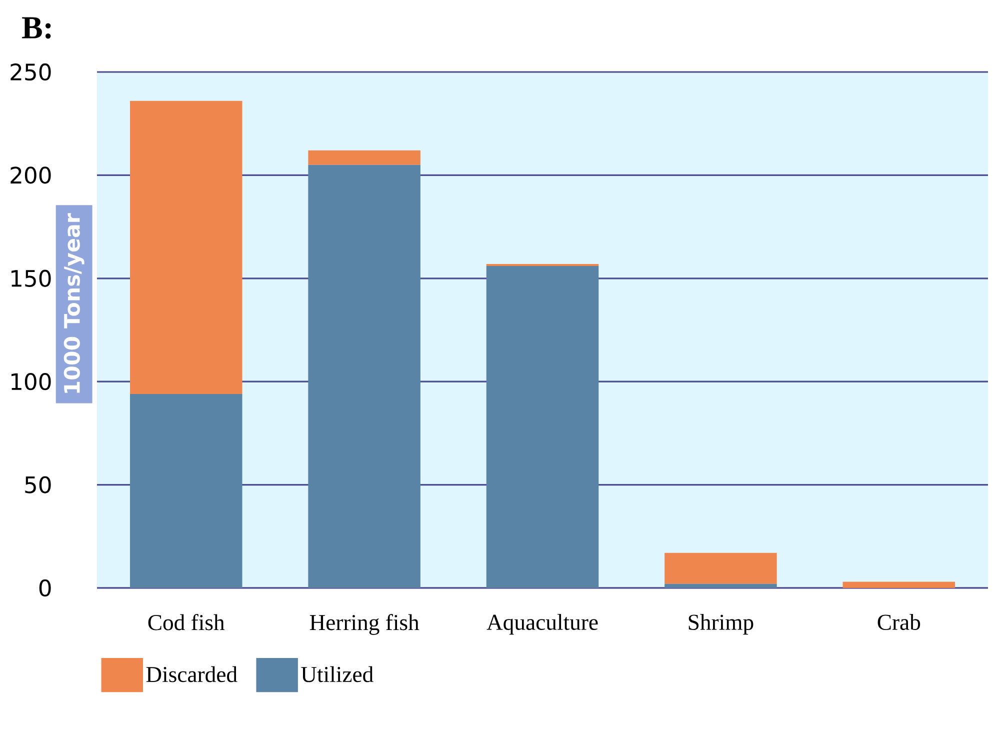 The width and height of the screenshot is (993, 742). I want to click on y-tick-label: 0, so click(45, 588).